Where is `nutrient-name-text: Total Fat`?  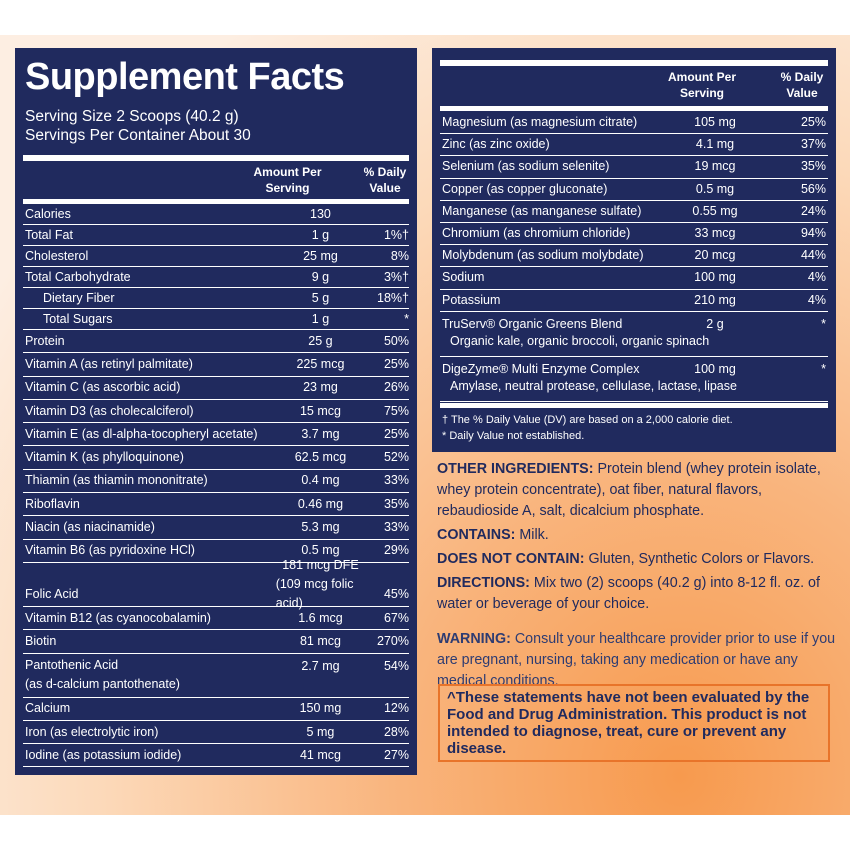
nutrient-name-text: Total Fat is located at coordinates (49, 234).